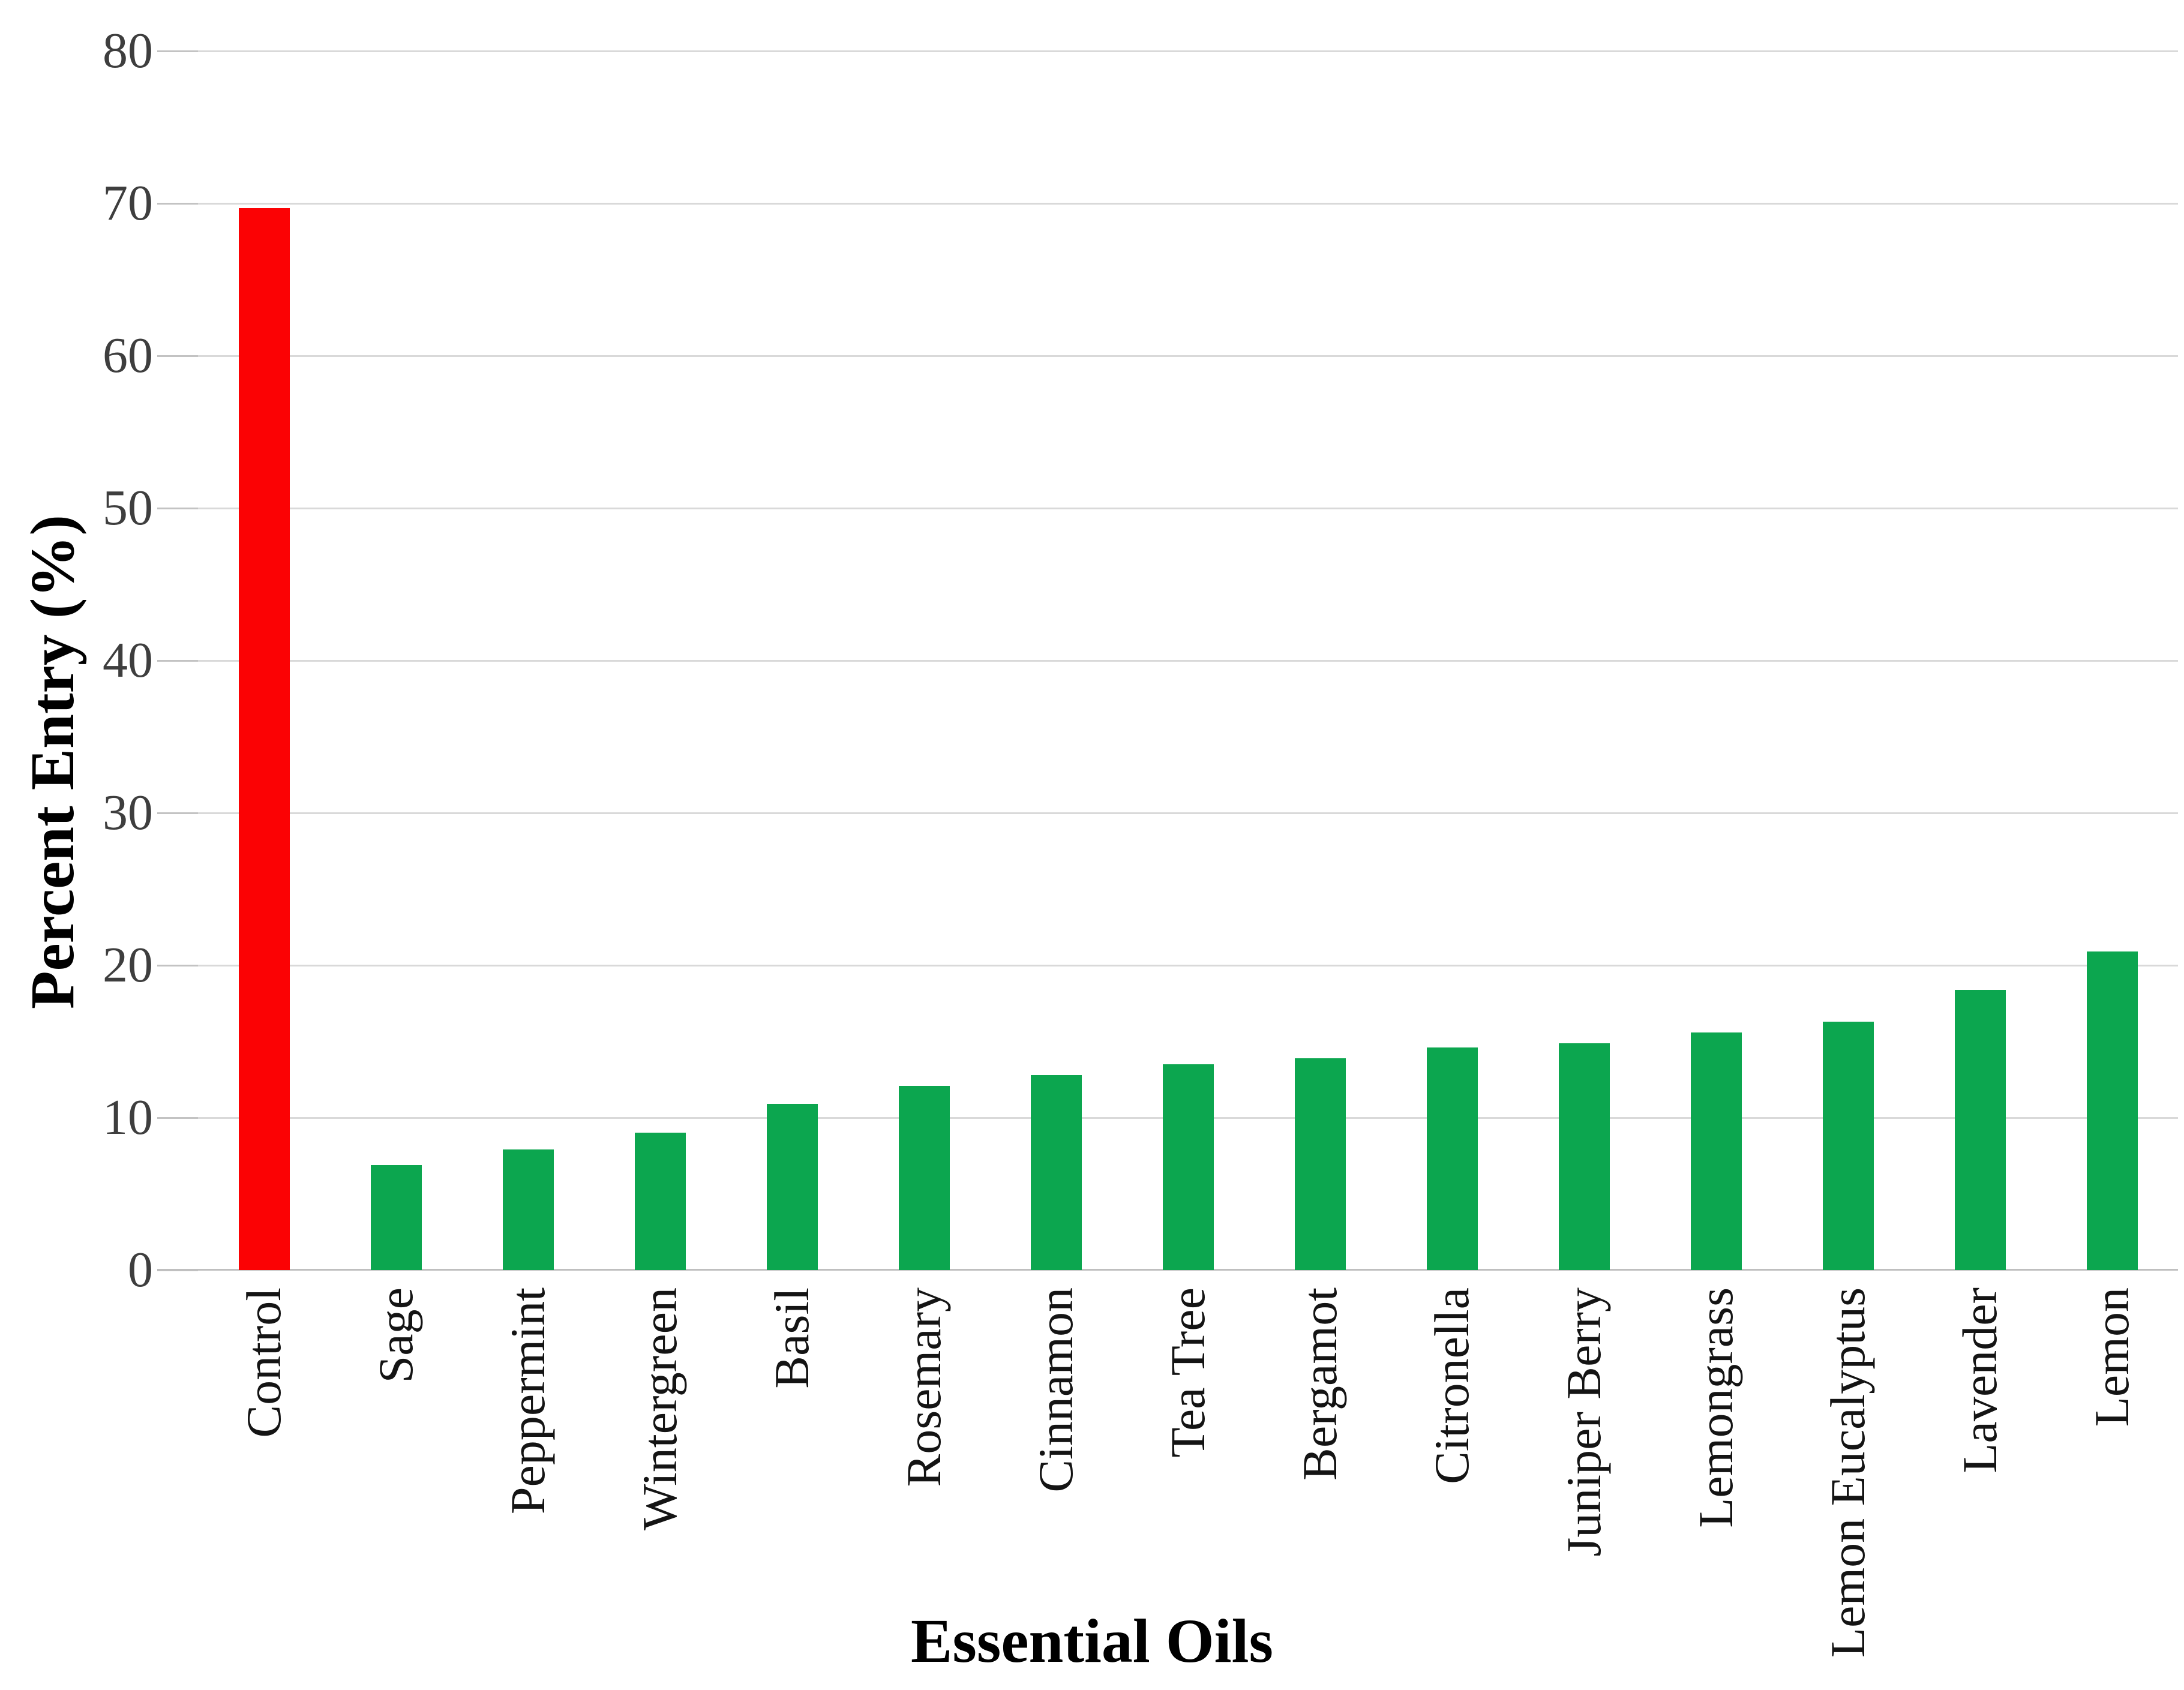  I want to click on x-label-cell-basil: Basil, so click(792, 1338).